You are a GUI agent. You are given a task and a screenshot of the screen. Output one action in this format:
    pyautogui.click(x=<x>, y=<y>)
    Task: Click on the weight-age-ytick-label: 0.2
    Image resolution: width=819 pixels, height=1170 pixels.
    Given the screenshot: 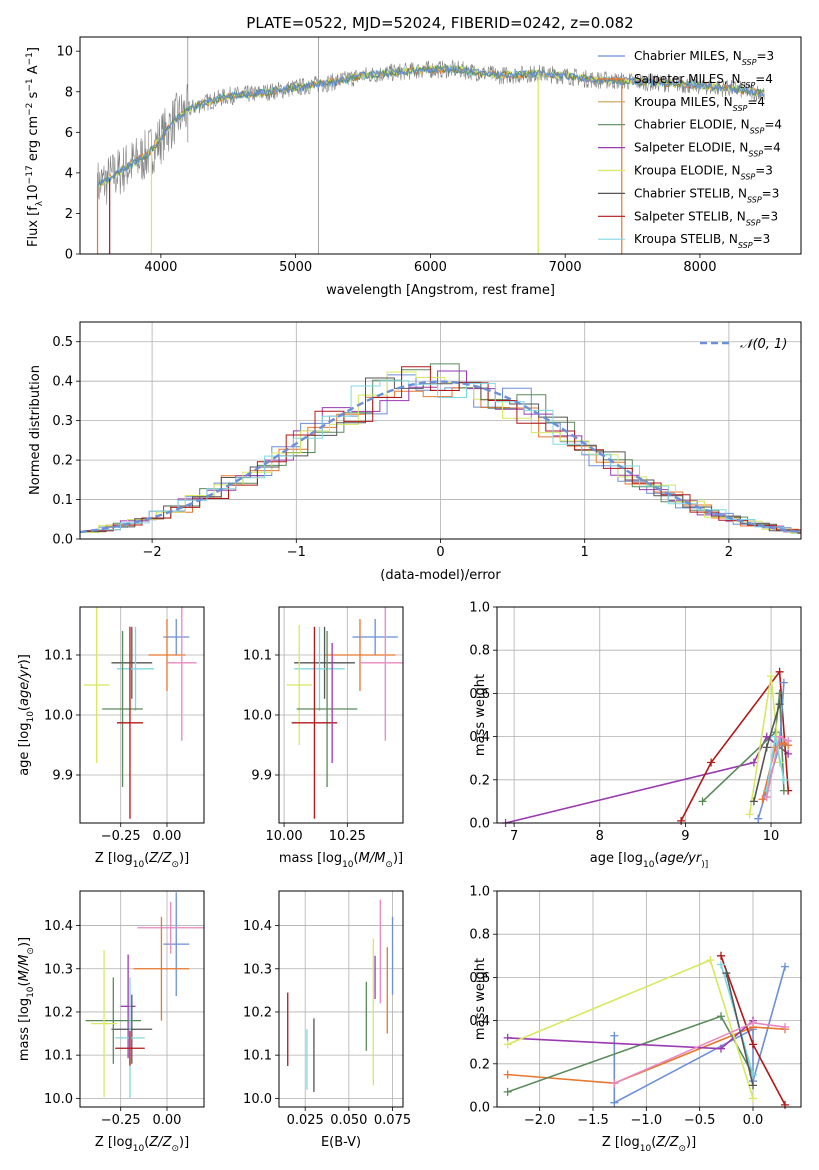 What is the action you would take?
    pyautogui.click(x=479, y=780)
    